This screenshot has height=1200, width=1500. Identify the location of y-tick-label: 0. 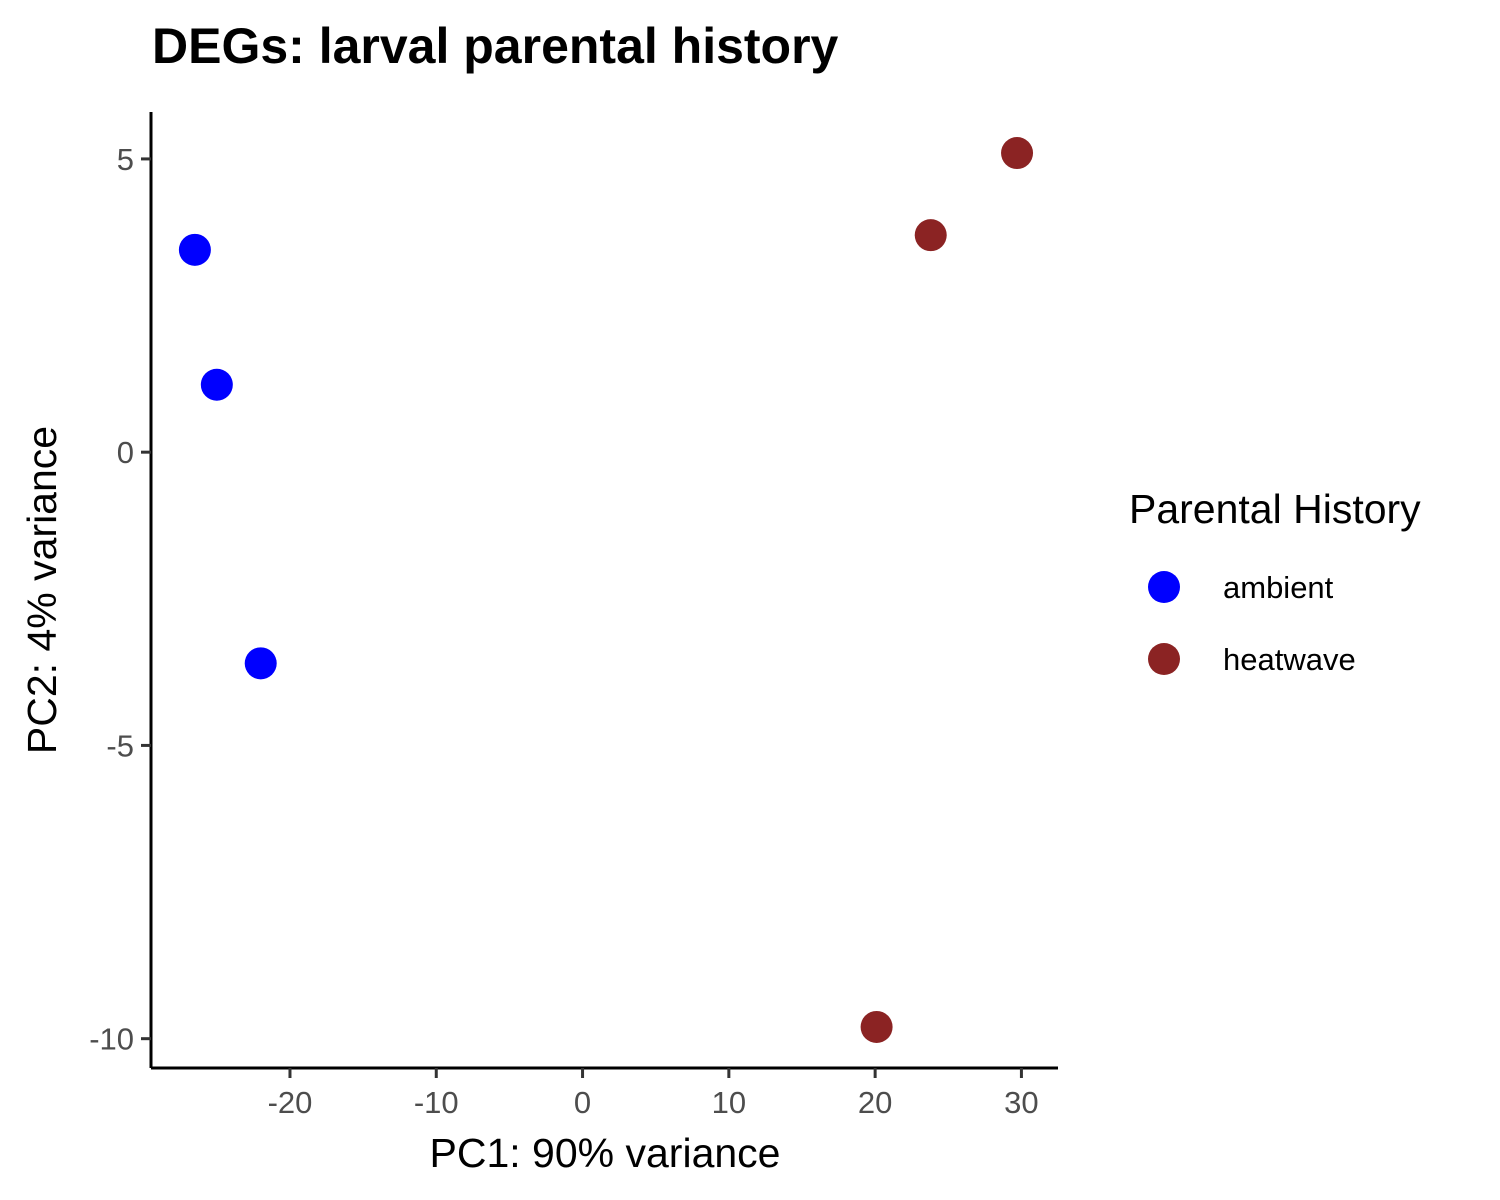
(125, 452).